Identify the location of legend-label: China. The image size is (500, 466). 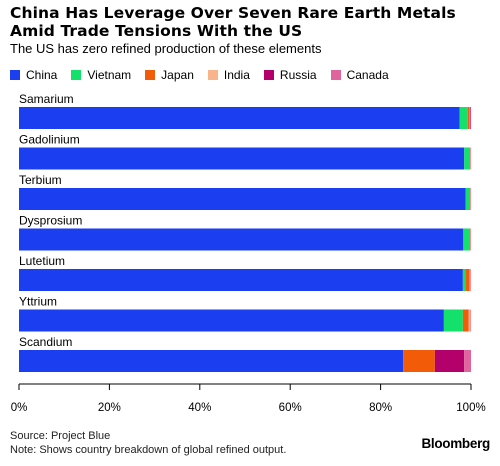
(42, 75).